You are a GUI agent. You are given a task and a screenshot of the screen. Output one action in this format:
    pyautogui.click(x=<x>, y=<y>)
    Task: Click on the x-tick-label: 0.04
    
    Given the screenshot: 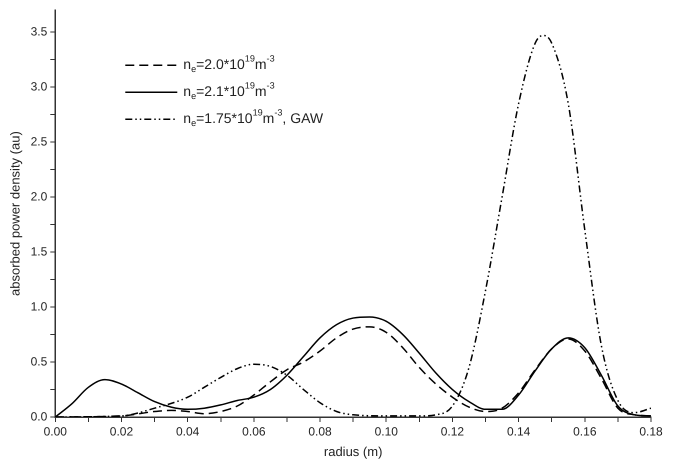 What is the action you would take?
    pyautogui.click(x=188, y=431)
    